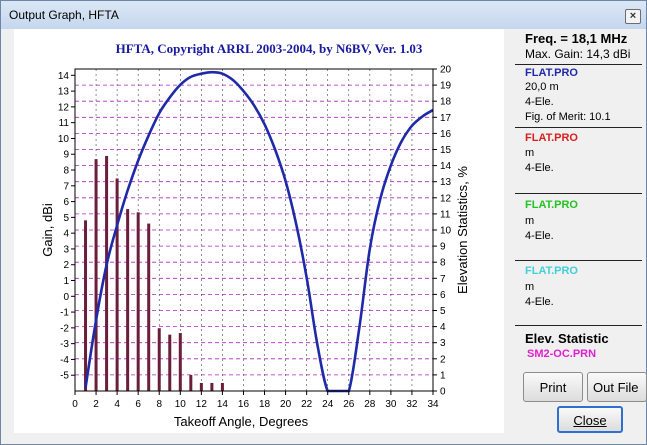  What do you see at coordinates (117, 404) in the screenshot?
I see `x-tick-label: 4` at bounding box center [117, 404].